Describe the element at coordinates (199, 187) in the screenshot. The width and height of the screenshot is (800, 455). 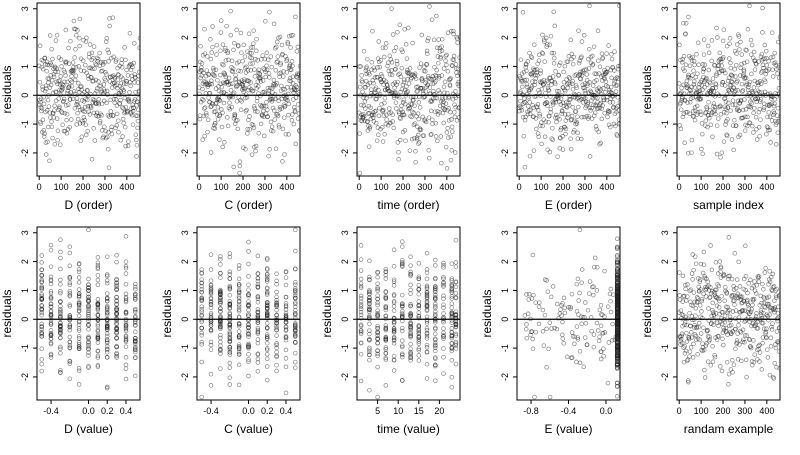
I see `x-tick-label: 0` at that location.